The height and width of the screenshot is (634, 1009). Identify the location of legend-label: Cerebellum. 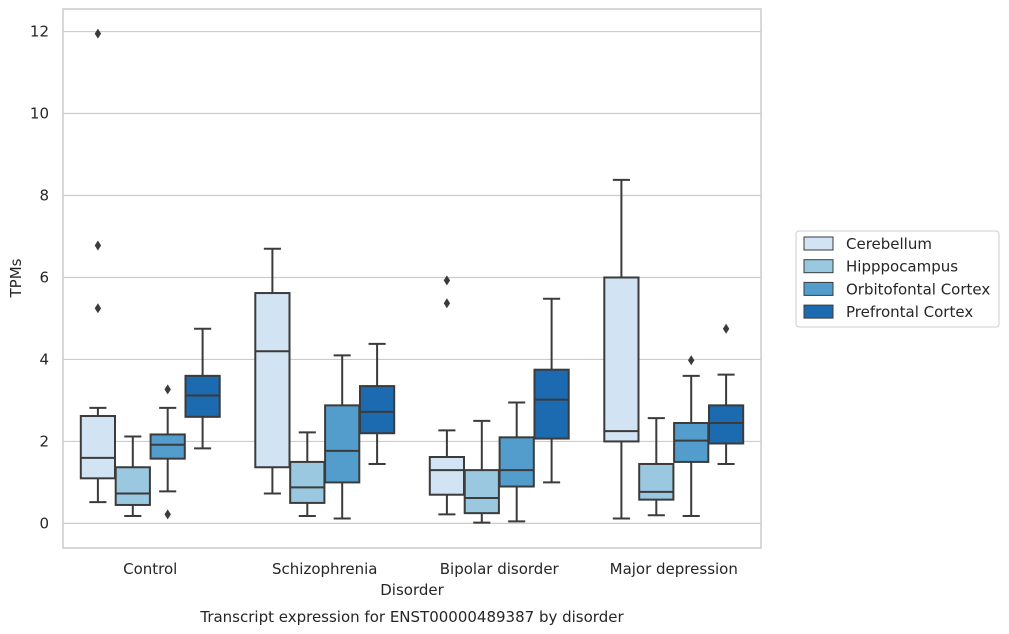
(889, 244).